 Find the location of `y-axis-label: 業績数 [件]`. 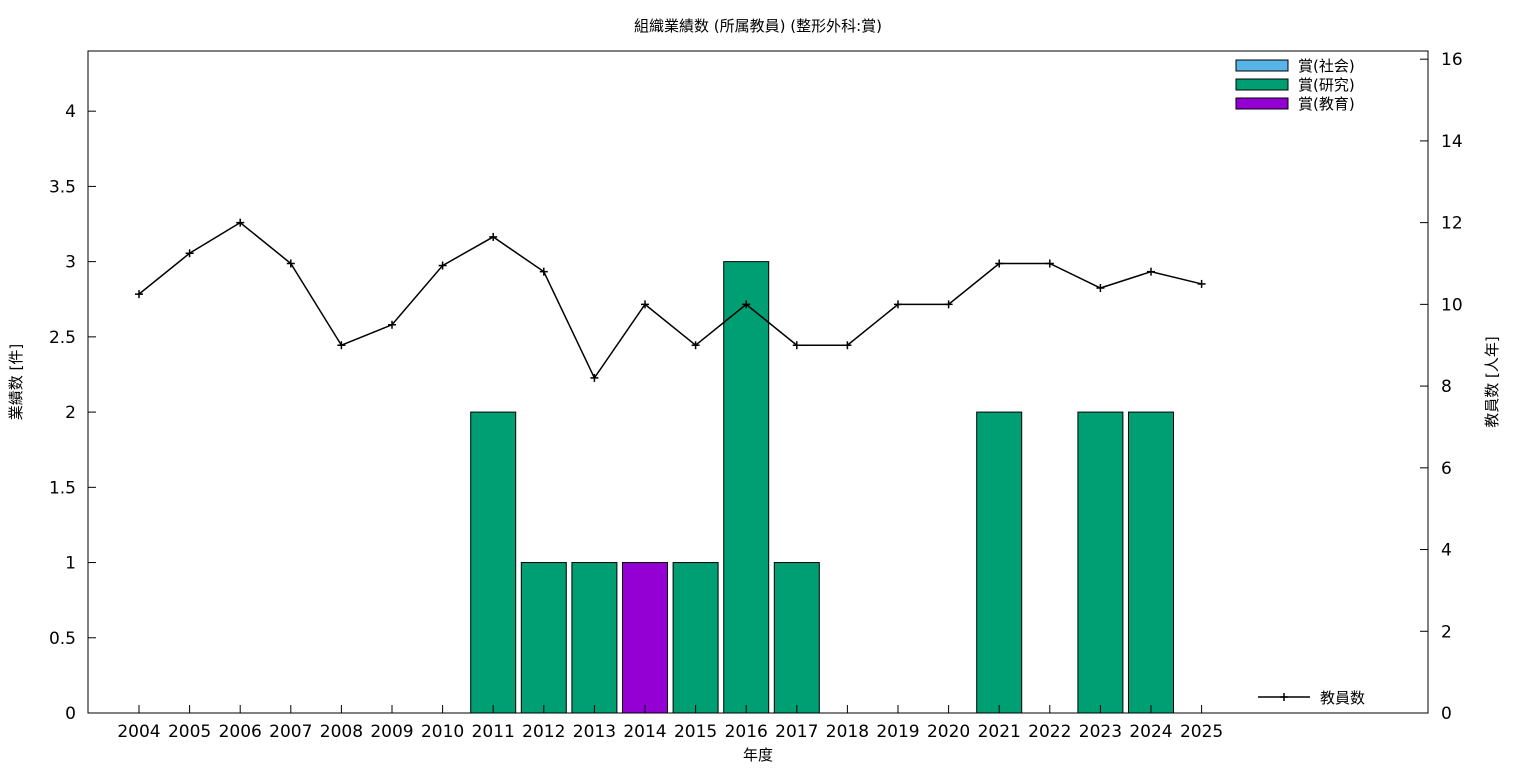

y-axis-label: 業績数 [件] is located at coordinates (16, 382).